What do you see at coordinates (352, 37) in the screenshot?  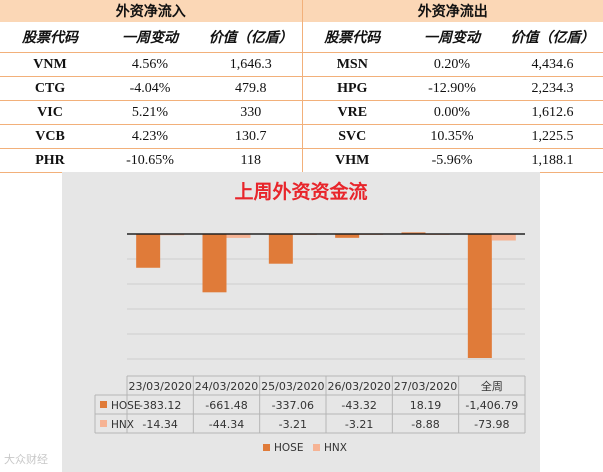 I see `outflow-col-code: 股票代码` at bounding box center [352, 37].